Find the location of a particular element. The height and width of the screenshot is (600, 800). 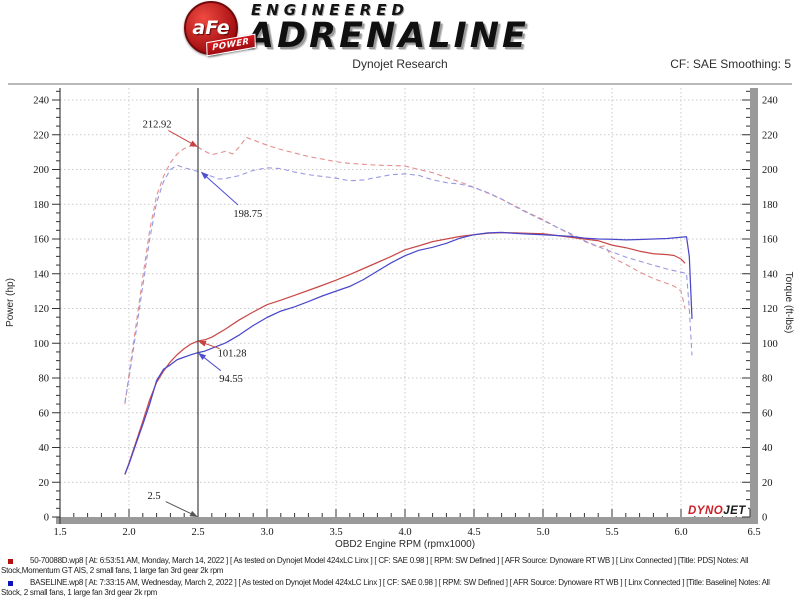

y-tick-label-left: 140 is located at coordinates (41, 274).